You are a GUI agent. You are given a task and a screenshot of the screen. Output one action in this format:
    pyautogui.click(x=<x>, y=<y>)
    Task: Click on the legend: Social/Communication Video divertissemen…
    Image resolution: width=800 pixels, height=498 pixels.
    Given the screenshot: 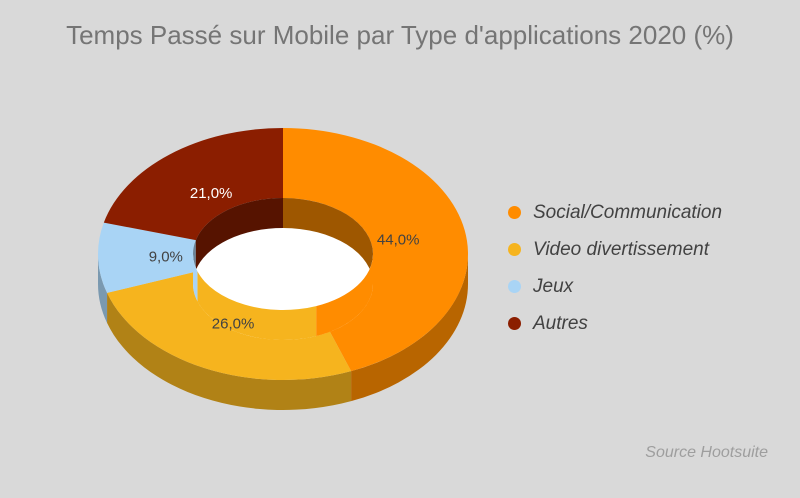 What is the action you would take?
    pyautogui.click(x=615, y=268)
    